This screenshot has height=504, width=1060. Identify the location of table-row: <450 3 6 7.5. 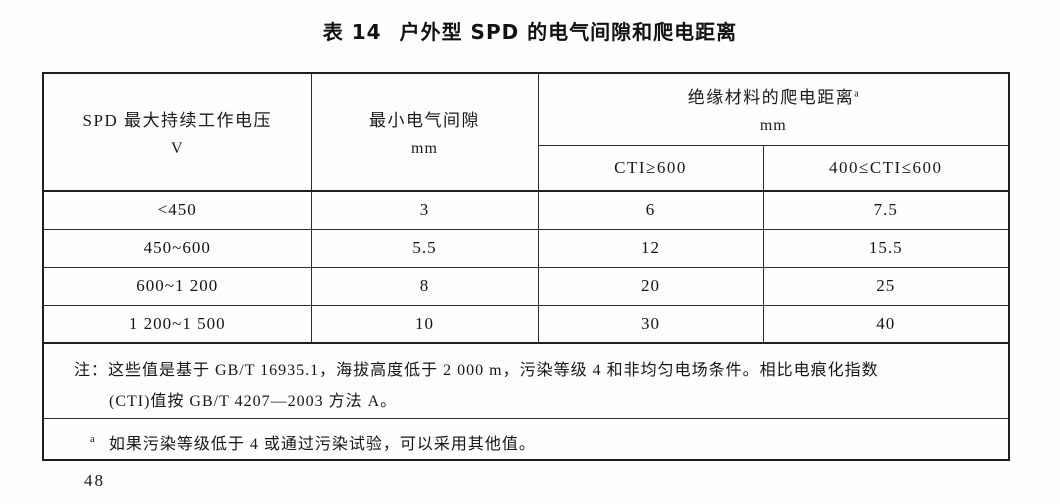
(526, 210).